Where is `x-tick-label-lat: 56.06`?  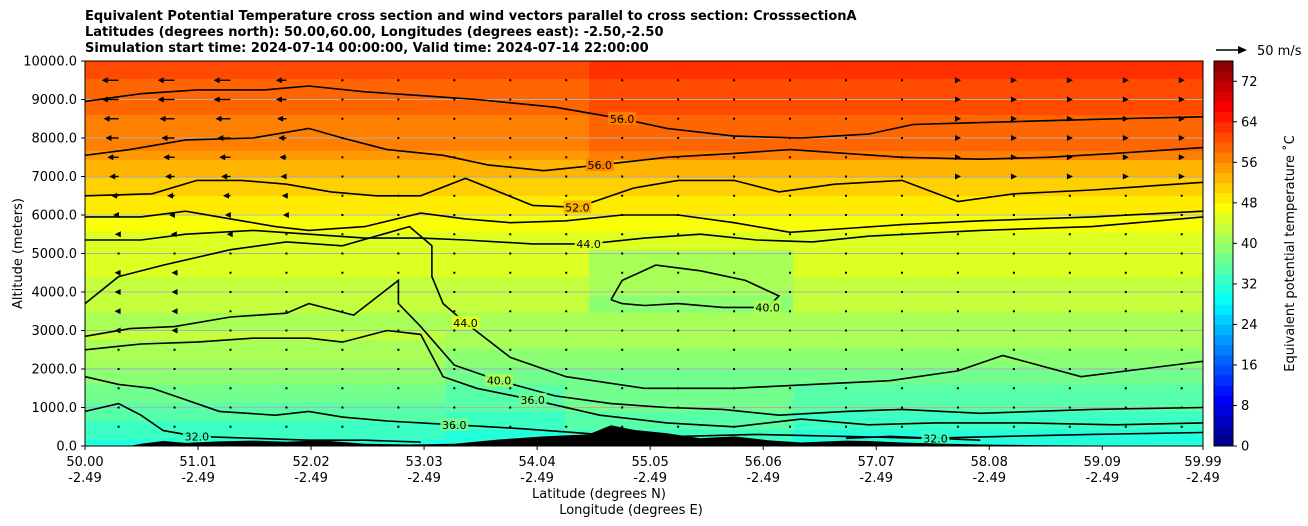
x-tick-label-lat: 56.06 is located at coordinates (763, 462).